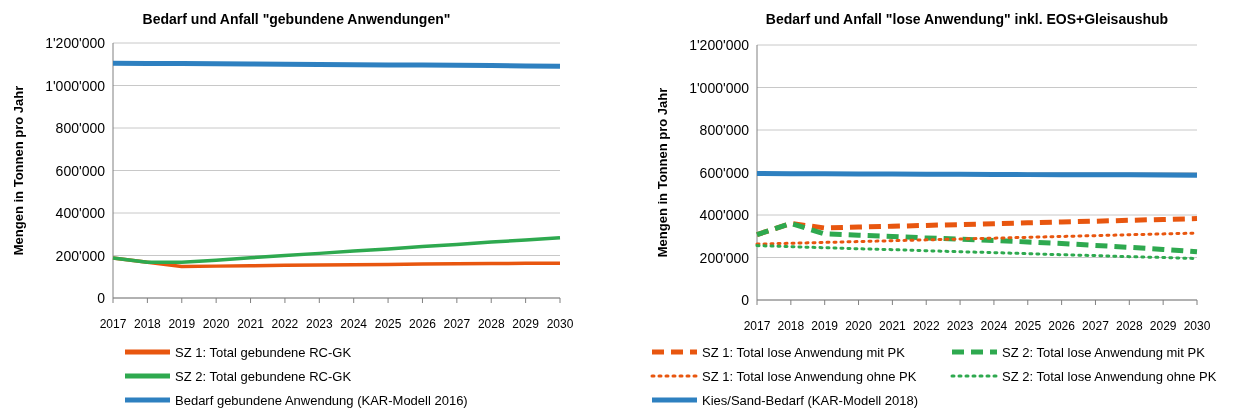 This screenshot has height=419, width=1258. Describe the element at coordinates (804, 352) in the screenshot. I see `legend-label: SZ 1: Total lose Anwendung mit PK` at that location.